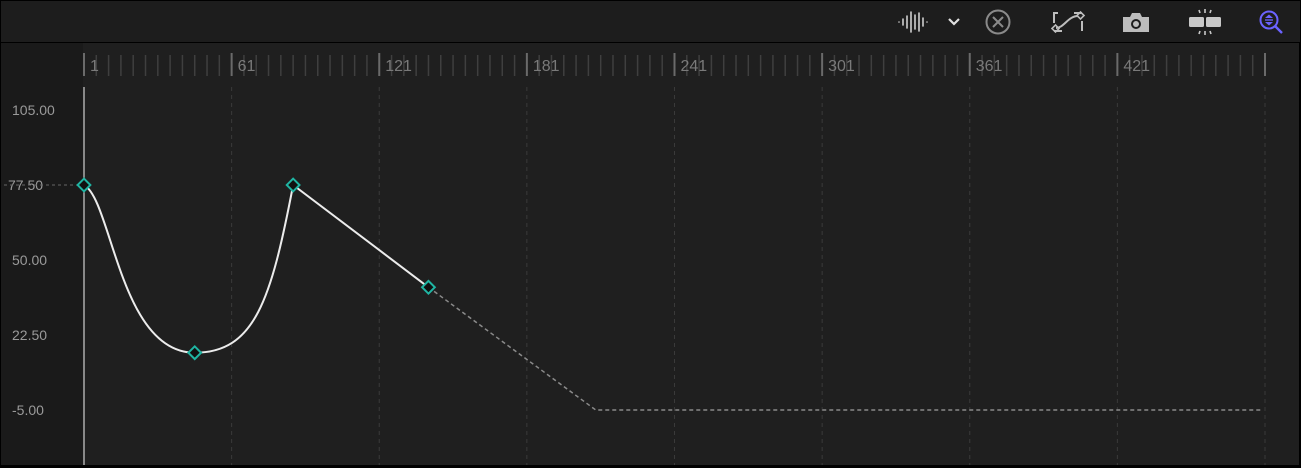 Image resolution: width=1301 pixels, height=468 pixels. Describe the element at coordinates (29, 260) in the screenshot. I see `value-axis-label: 50.00` at that location.